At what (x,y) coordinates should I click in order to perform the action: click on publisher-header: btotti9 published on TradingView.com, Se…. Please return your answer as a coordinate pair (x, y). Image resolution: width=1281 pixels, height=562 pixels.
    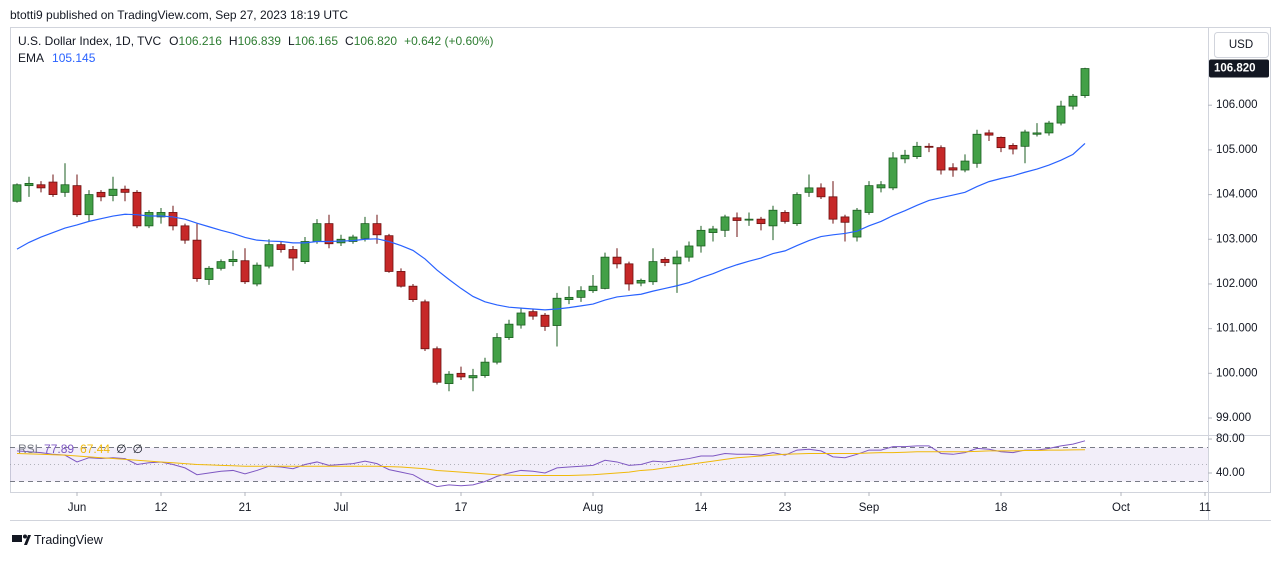
    Looking at the image, I should click on (179, 15).